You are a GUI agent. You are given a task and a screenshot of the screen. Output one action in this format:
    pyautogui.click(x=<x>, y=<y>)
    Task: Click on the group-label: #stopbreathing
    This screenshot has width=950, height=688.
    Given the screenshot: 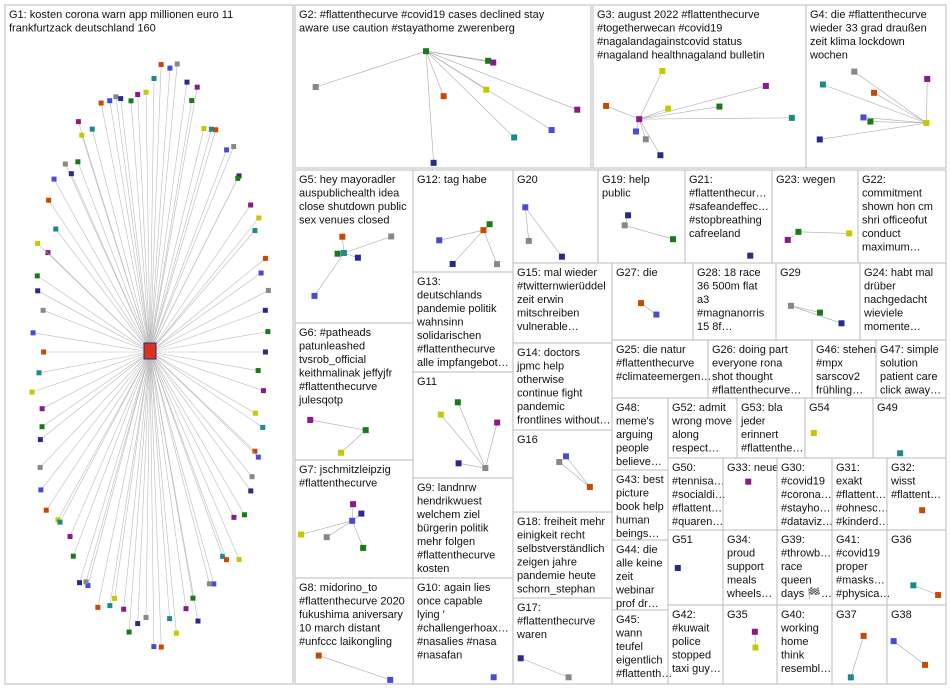 What is the action you would take?
    pyautogui.click(x=725, y=221)
    